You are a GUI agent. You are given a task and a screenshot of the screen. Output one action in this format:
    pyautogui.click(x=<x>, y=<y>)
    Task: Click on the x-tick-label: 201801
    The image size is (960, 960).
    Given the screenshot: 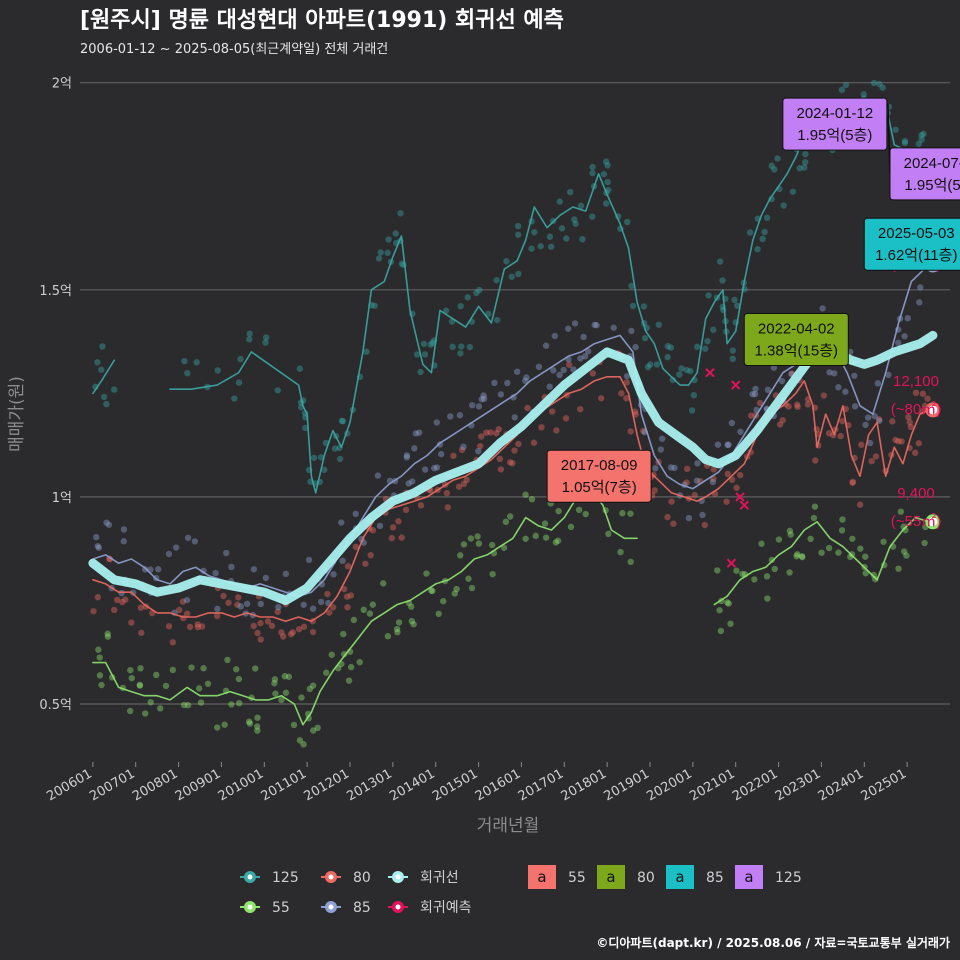 What is the action you would take?
    pyautogui.click(x=584, y=785)
    